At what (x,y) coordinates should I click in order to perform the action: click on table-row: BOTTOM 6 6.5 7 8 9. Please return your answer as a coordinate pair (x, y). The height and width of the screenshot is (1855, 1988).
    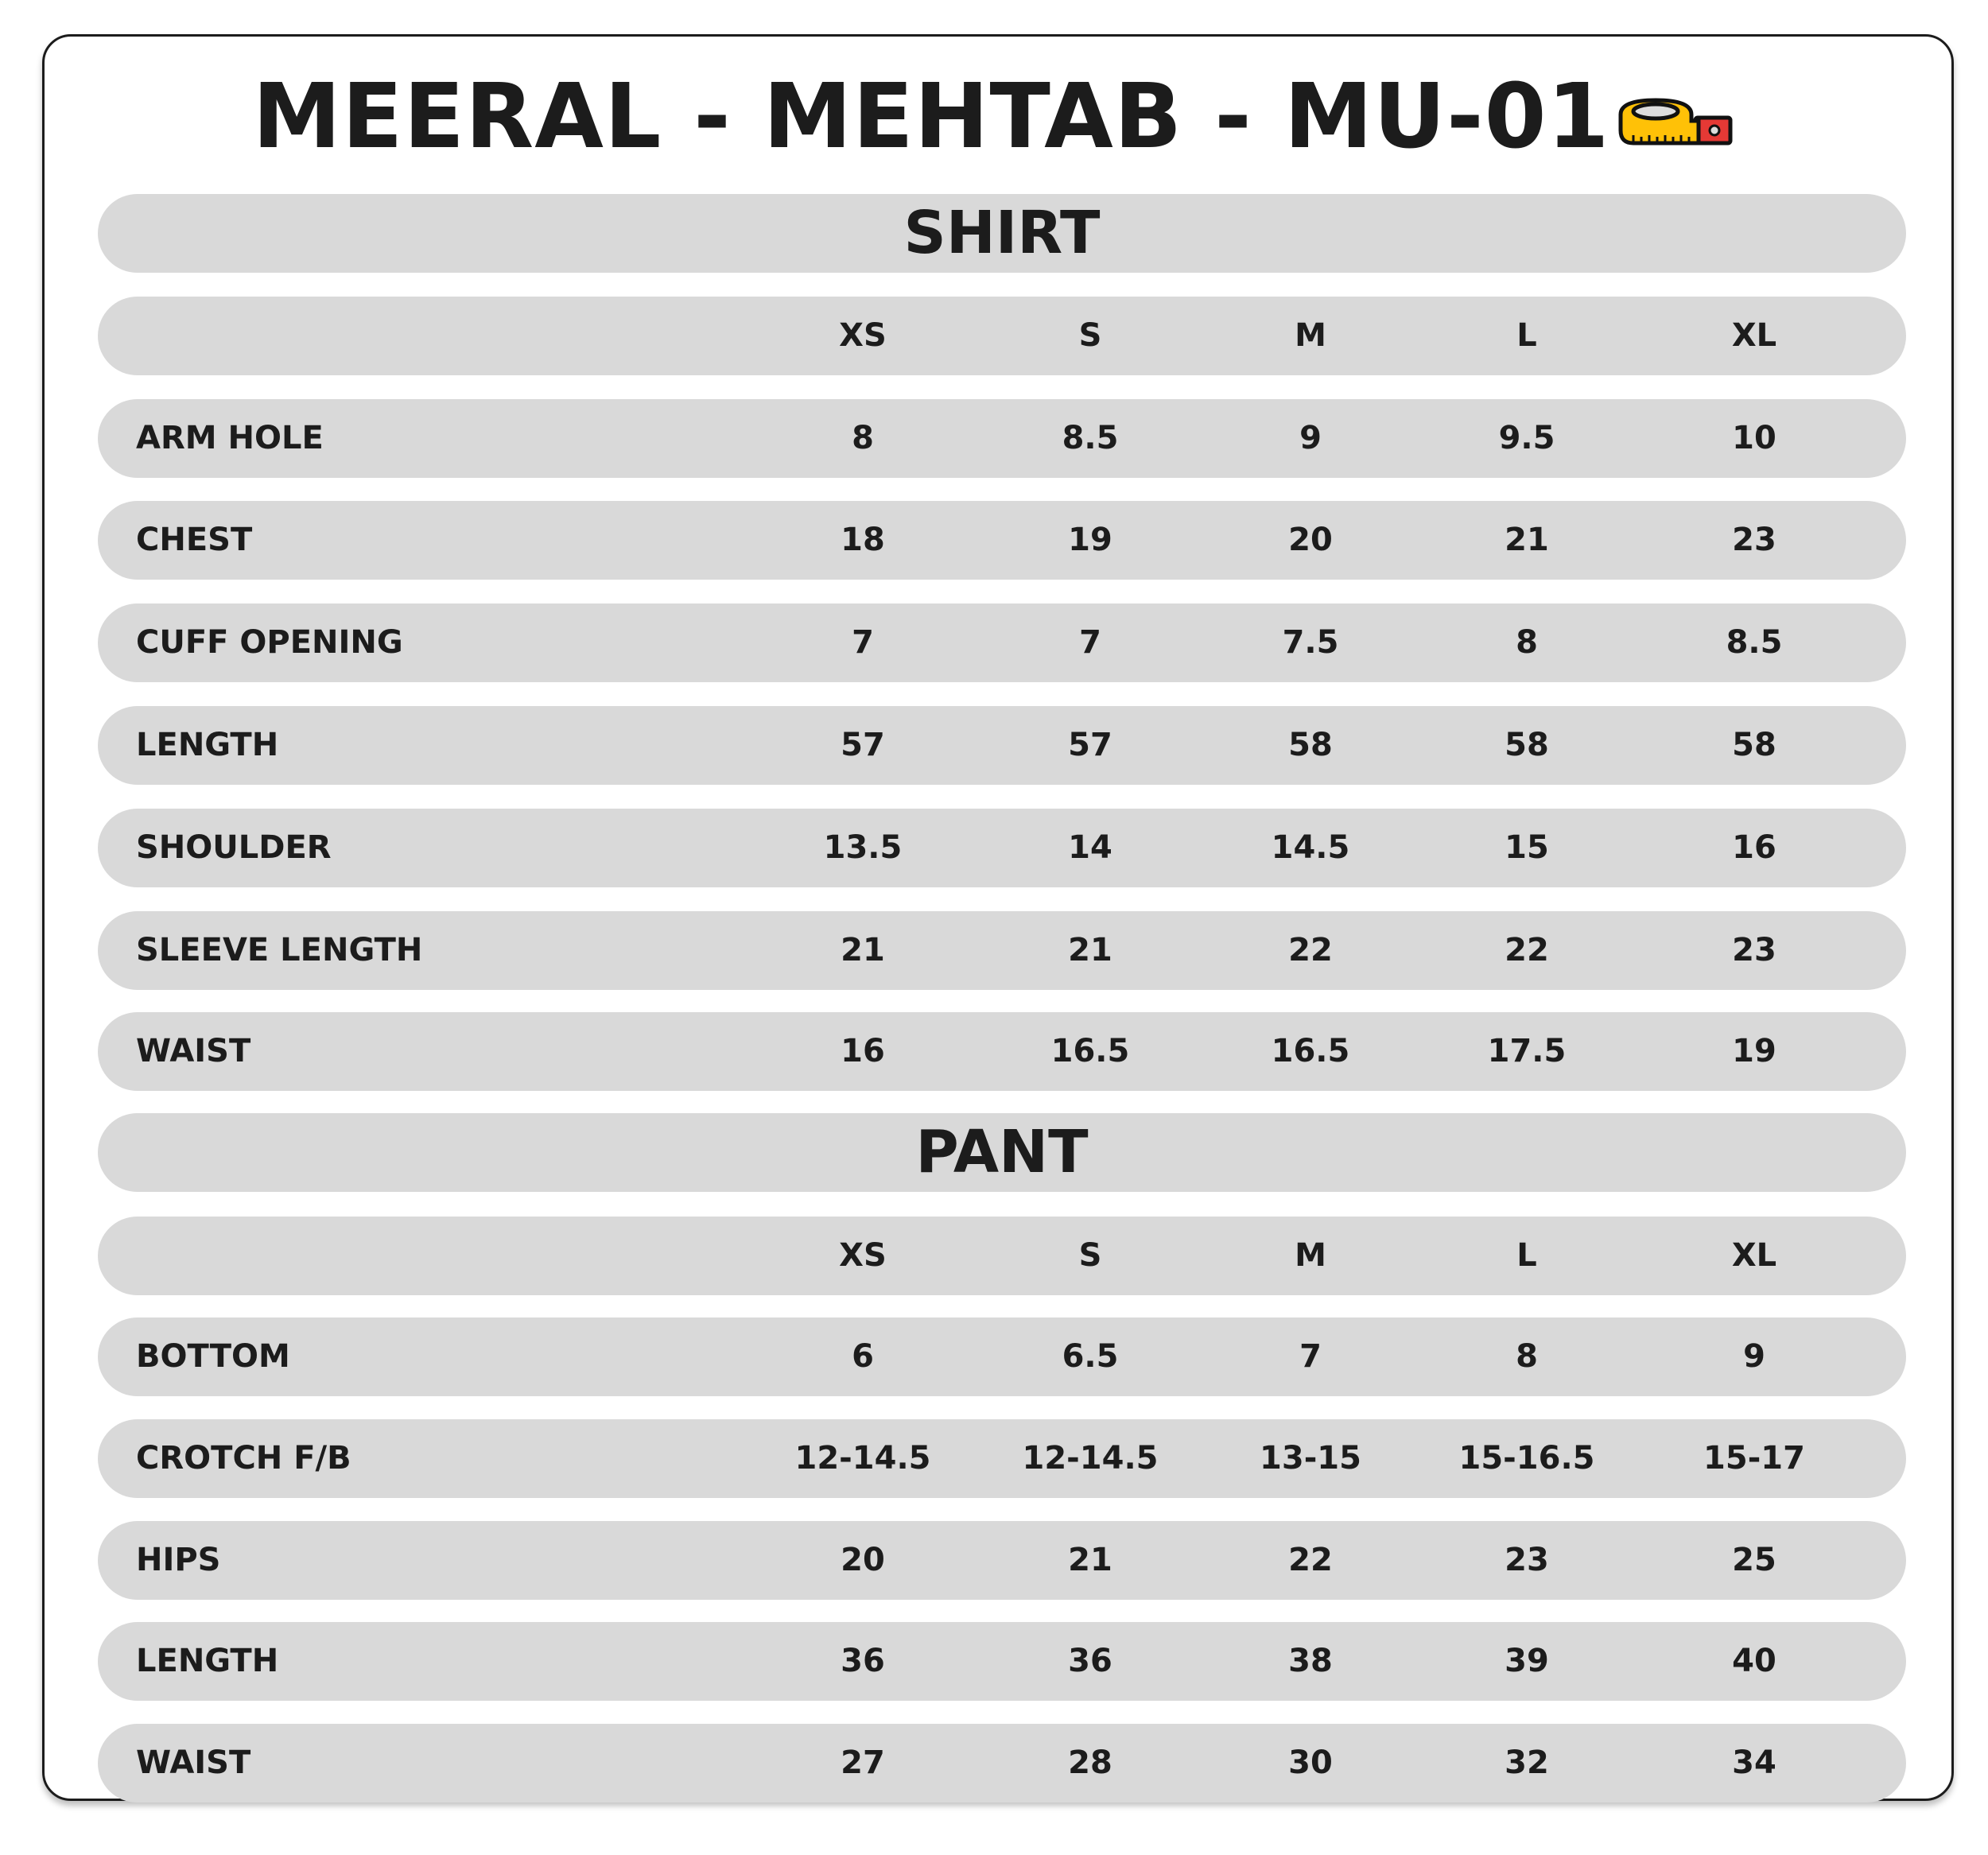
    Looking at the image, I should click on (1002, 1357).